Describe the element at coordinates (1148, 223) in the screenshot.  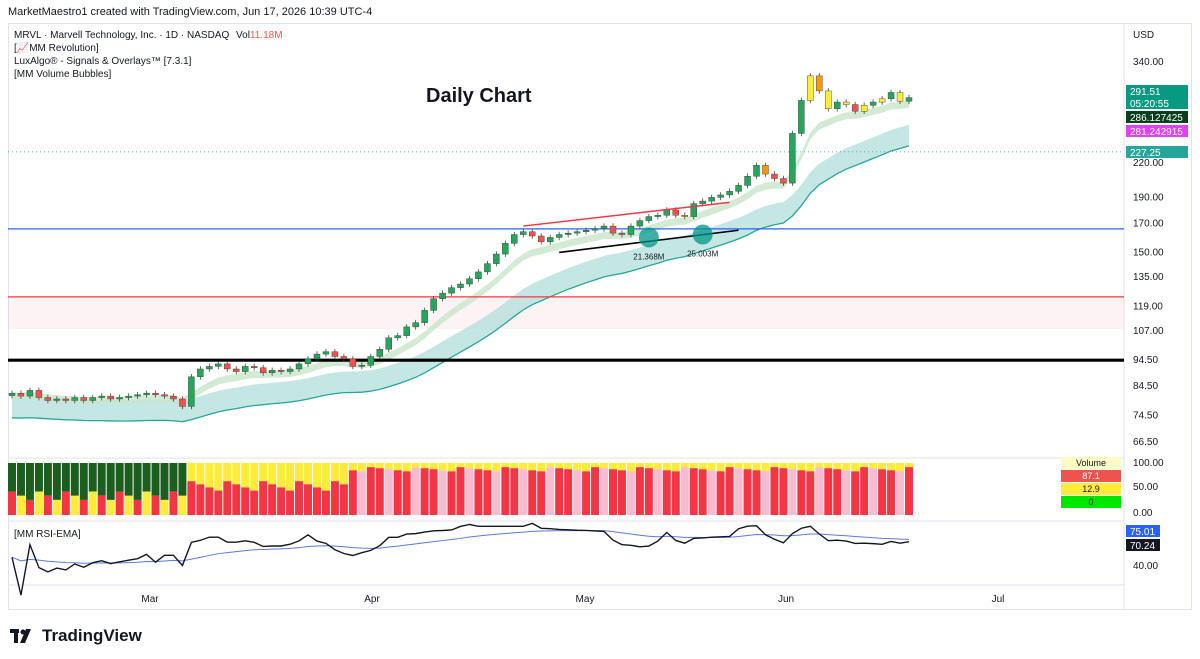
I see `price-axis-tick: 170.00` at that location.